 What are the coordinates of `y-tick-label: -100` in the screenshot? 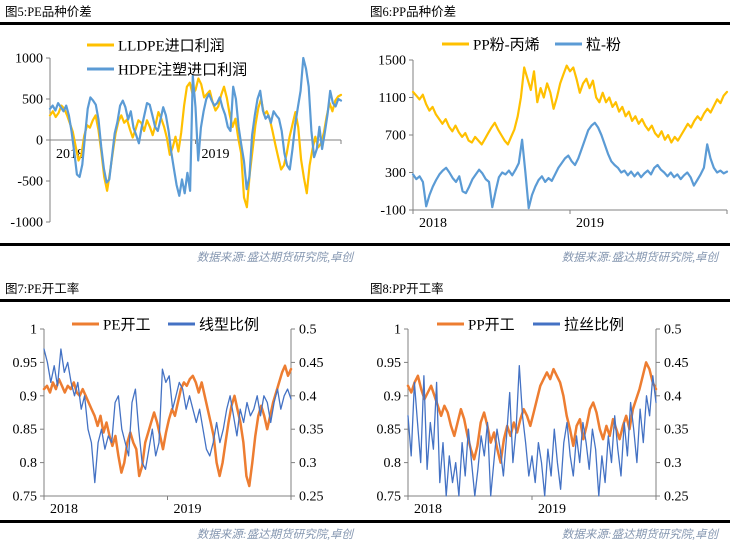 It's located at (393, 211).